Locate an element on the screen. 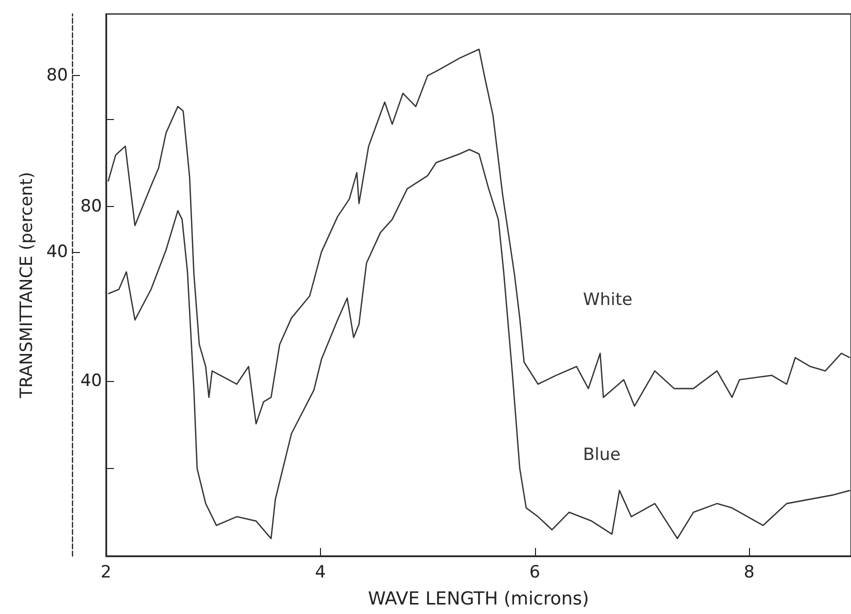 This screenshot has width=851, height=614. x-tick-label: 8 is located at coordinates (749, 572).